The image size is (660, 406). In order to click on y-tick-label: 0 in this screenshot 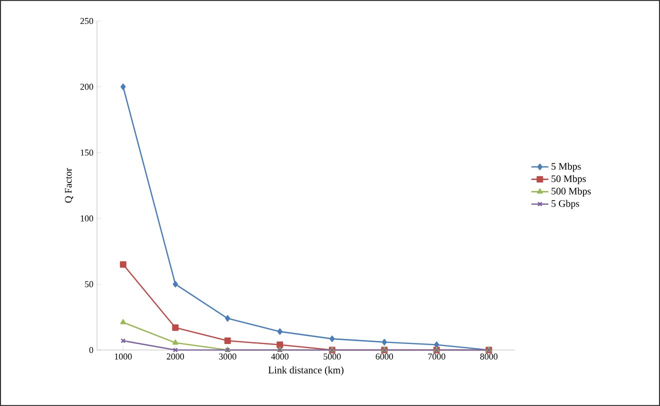, I will do `click(91, 350)`.